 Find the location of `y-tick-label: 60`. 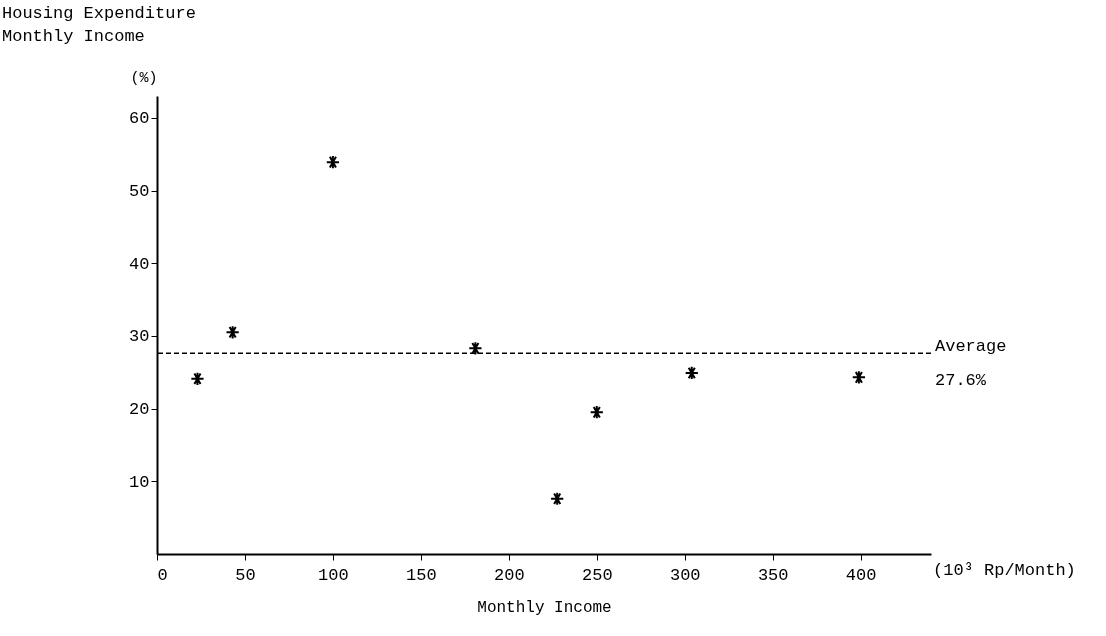

y-tick-label: 60 is located at coordinates (139, 119).